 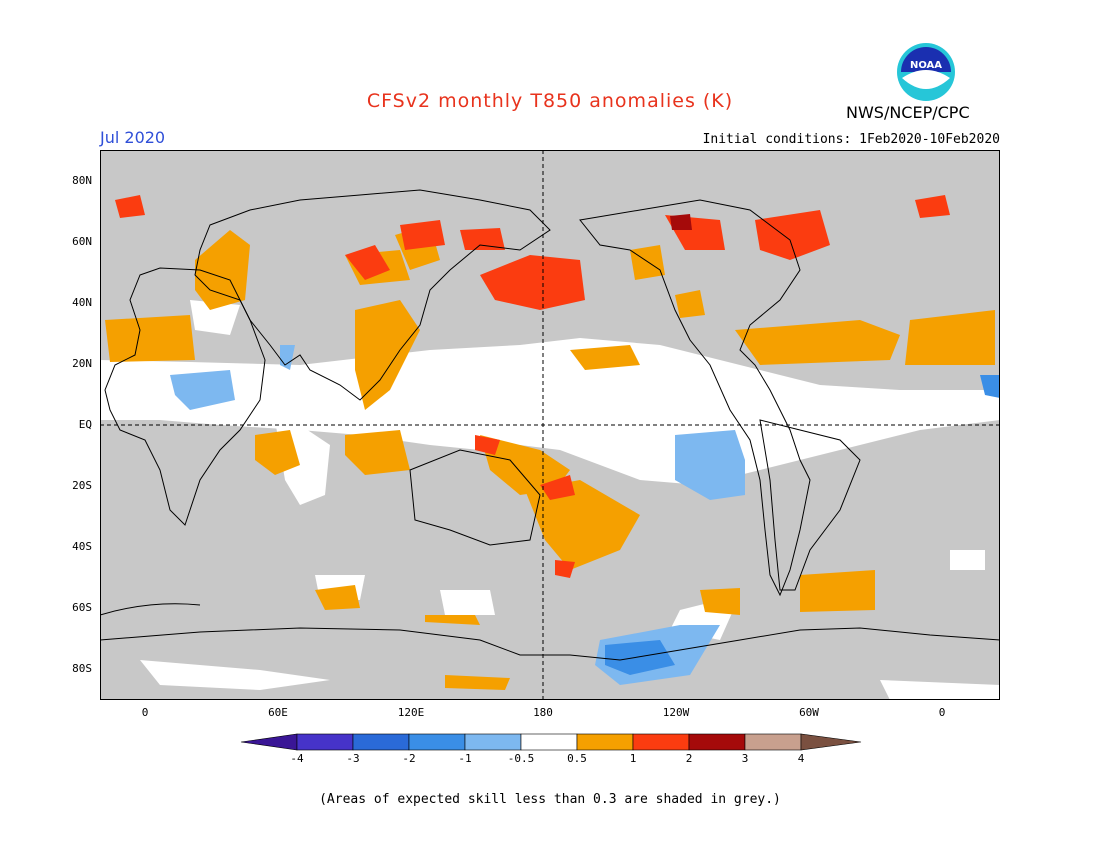 I want to click on agency-label: NWS/NCEP/CPC, so click(x=908, y=112).